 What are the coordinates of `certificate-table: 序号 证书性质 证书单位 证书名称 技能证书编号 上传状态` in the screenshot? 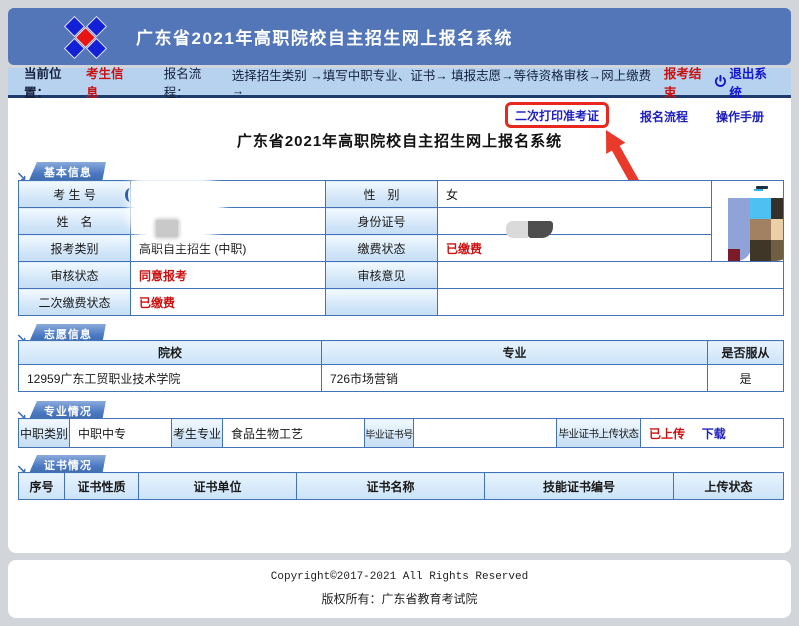 It's located at (401, 486).